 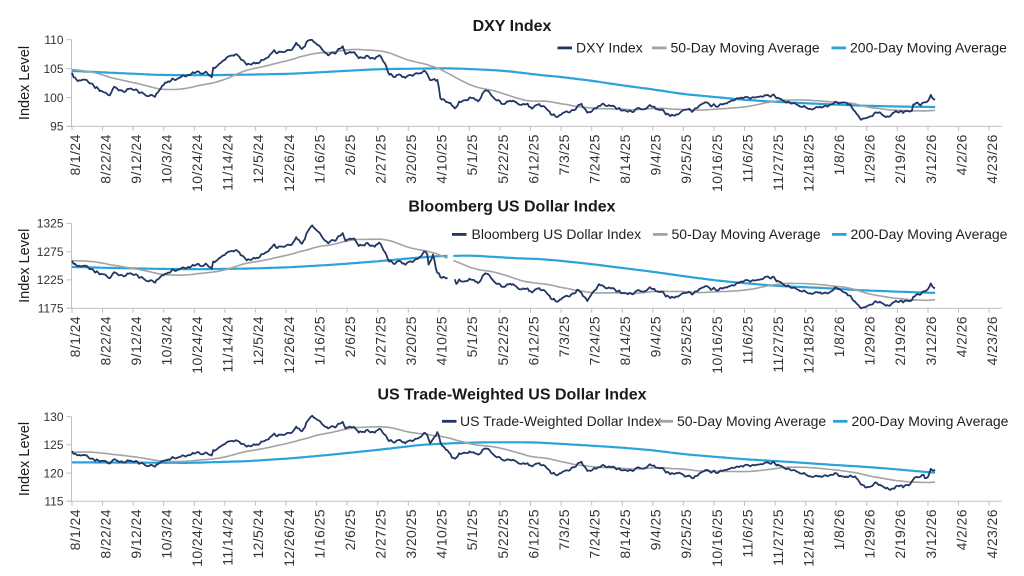 I want to click on svg-text: 105, so click(x=53, y=69).